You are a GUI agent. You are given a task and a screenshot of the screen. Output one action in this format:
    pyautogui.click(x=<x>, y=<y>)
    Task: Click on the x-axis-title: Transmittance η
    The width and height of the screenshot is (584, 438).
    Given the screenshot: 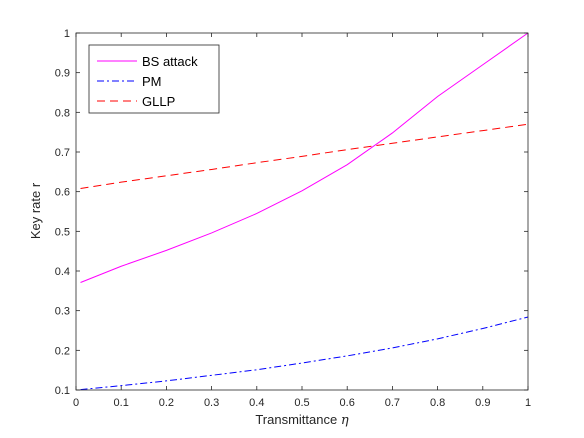 What is the action you would take?
    pyautogui.click(x=302, y=420)
    